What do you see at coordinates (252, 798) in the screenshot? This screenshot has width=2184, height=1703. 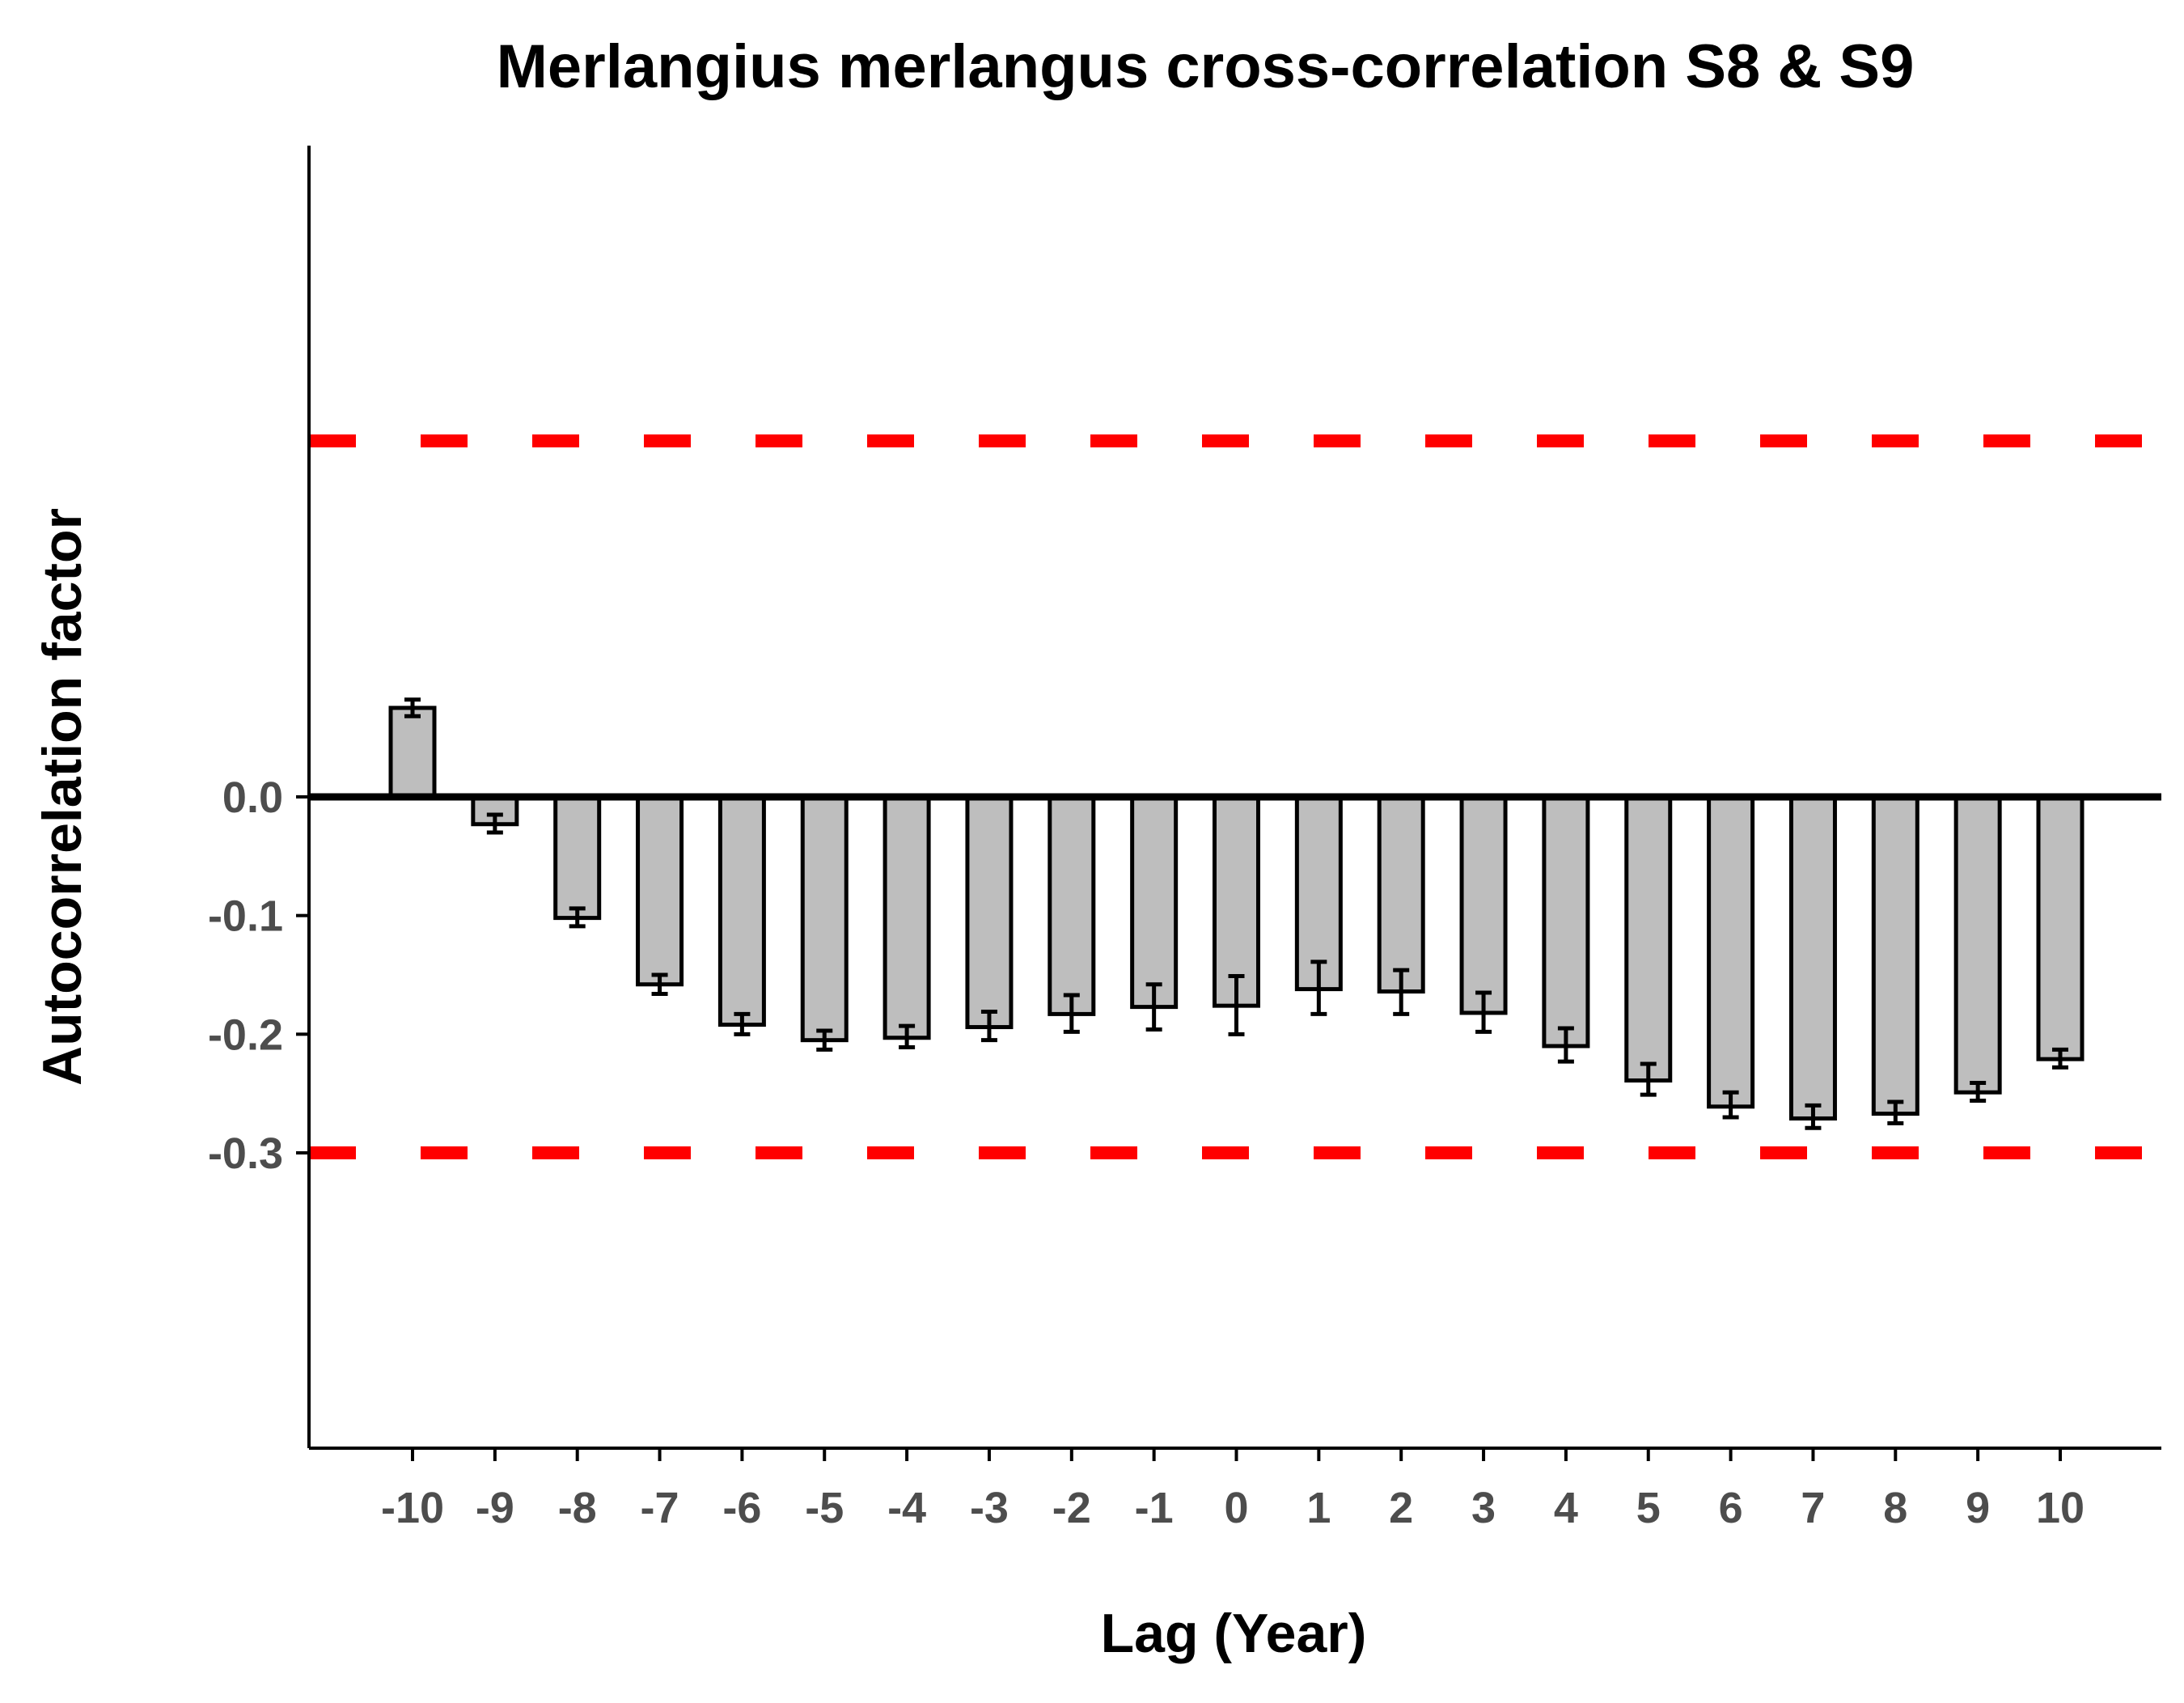 I see `y-tick-label: 0.0` at bounding box center [252, 798].